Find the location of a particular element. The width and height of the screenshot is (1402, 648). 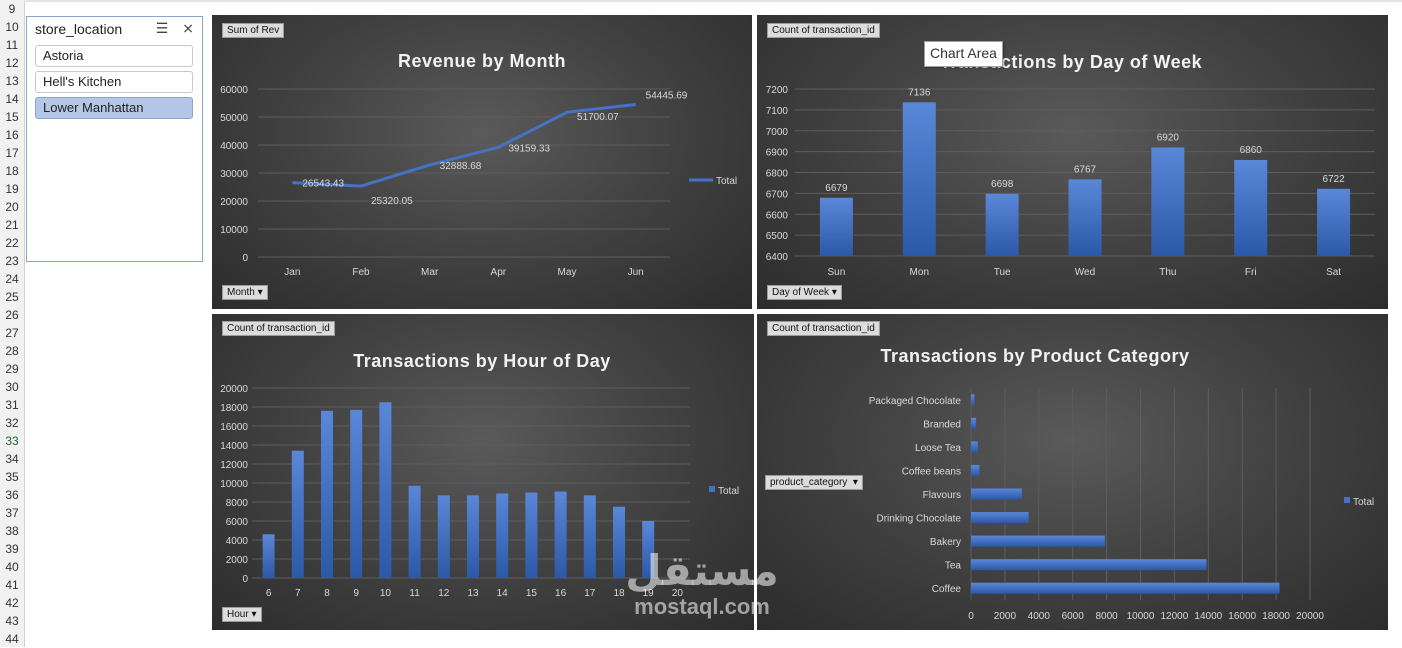

y-tick-label: 6900 is located at coordinates (777, 153).